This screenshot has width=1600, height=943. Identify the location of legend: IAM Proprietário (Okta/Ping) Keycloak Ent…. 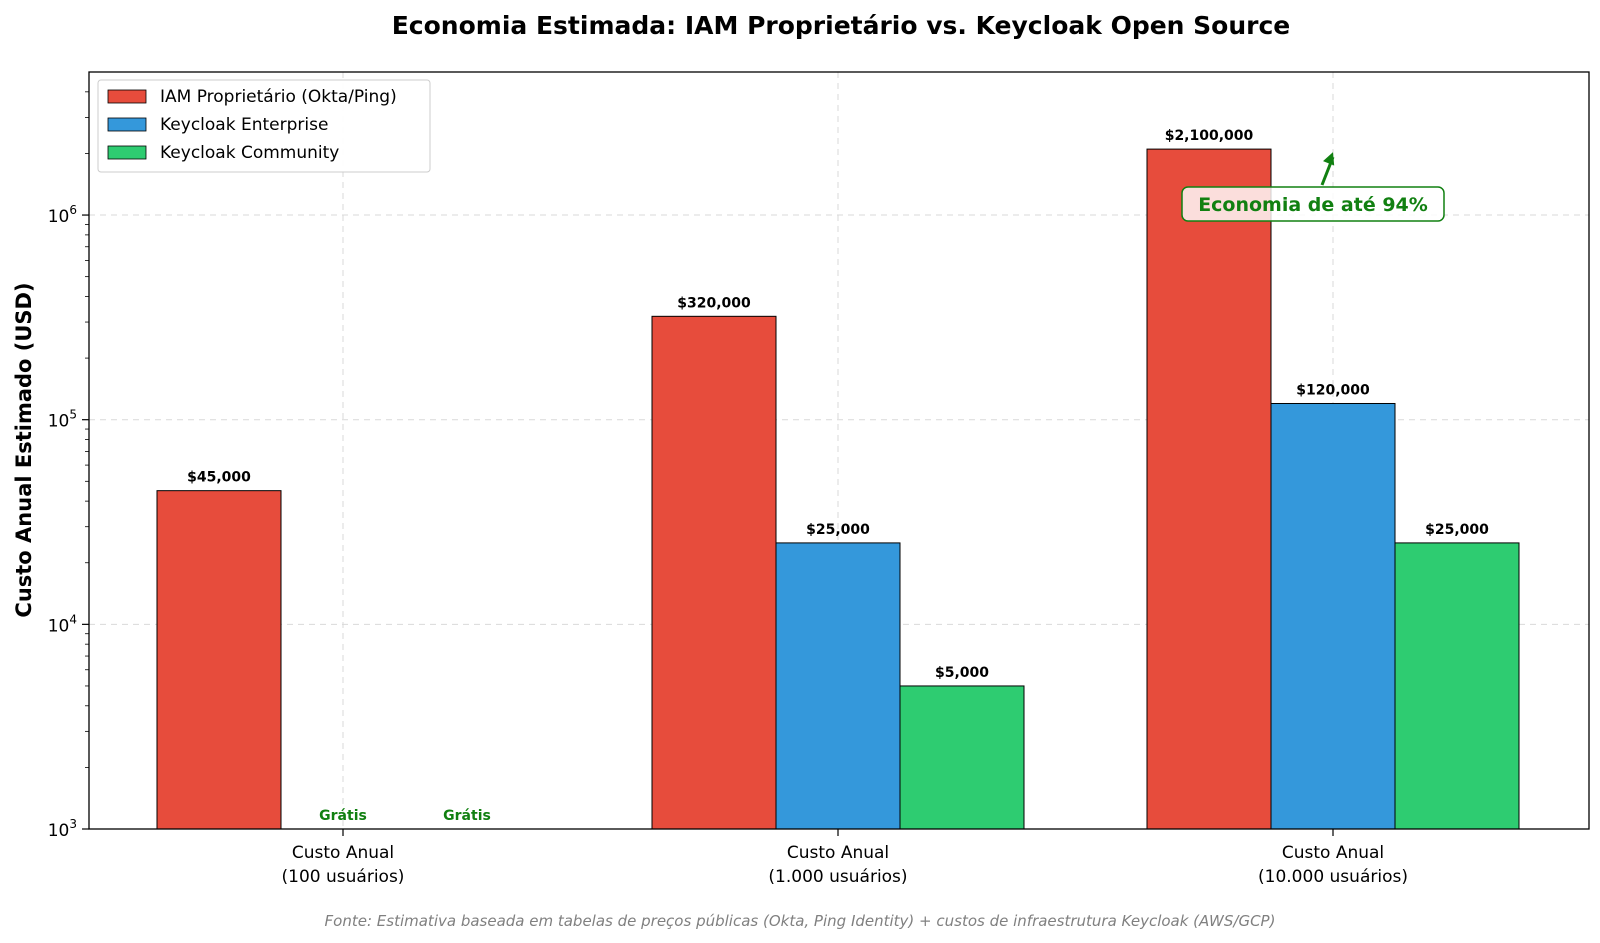
(264, 126).